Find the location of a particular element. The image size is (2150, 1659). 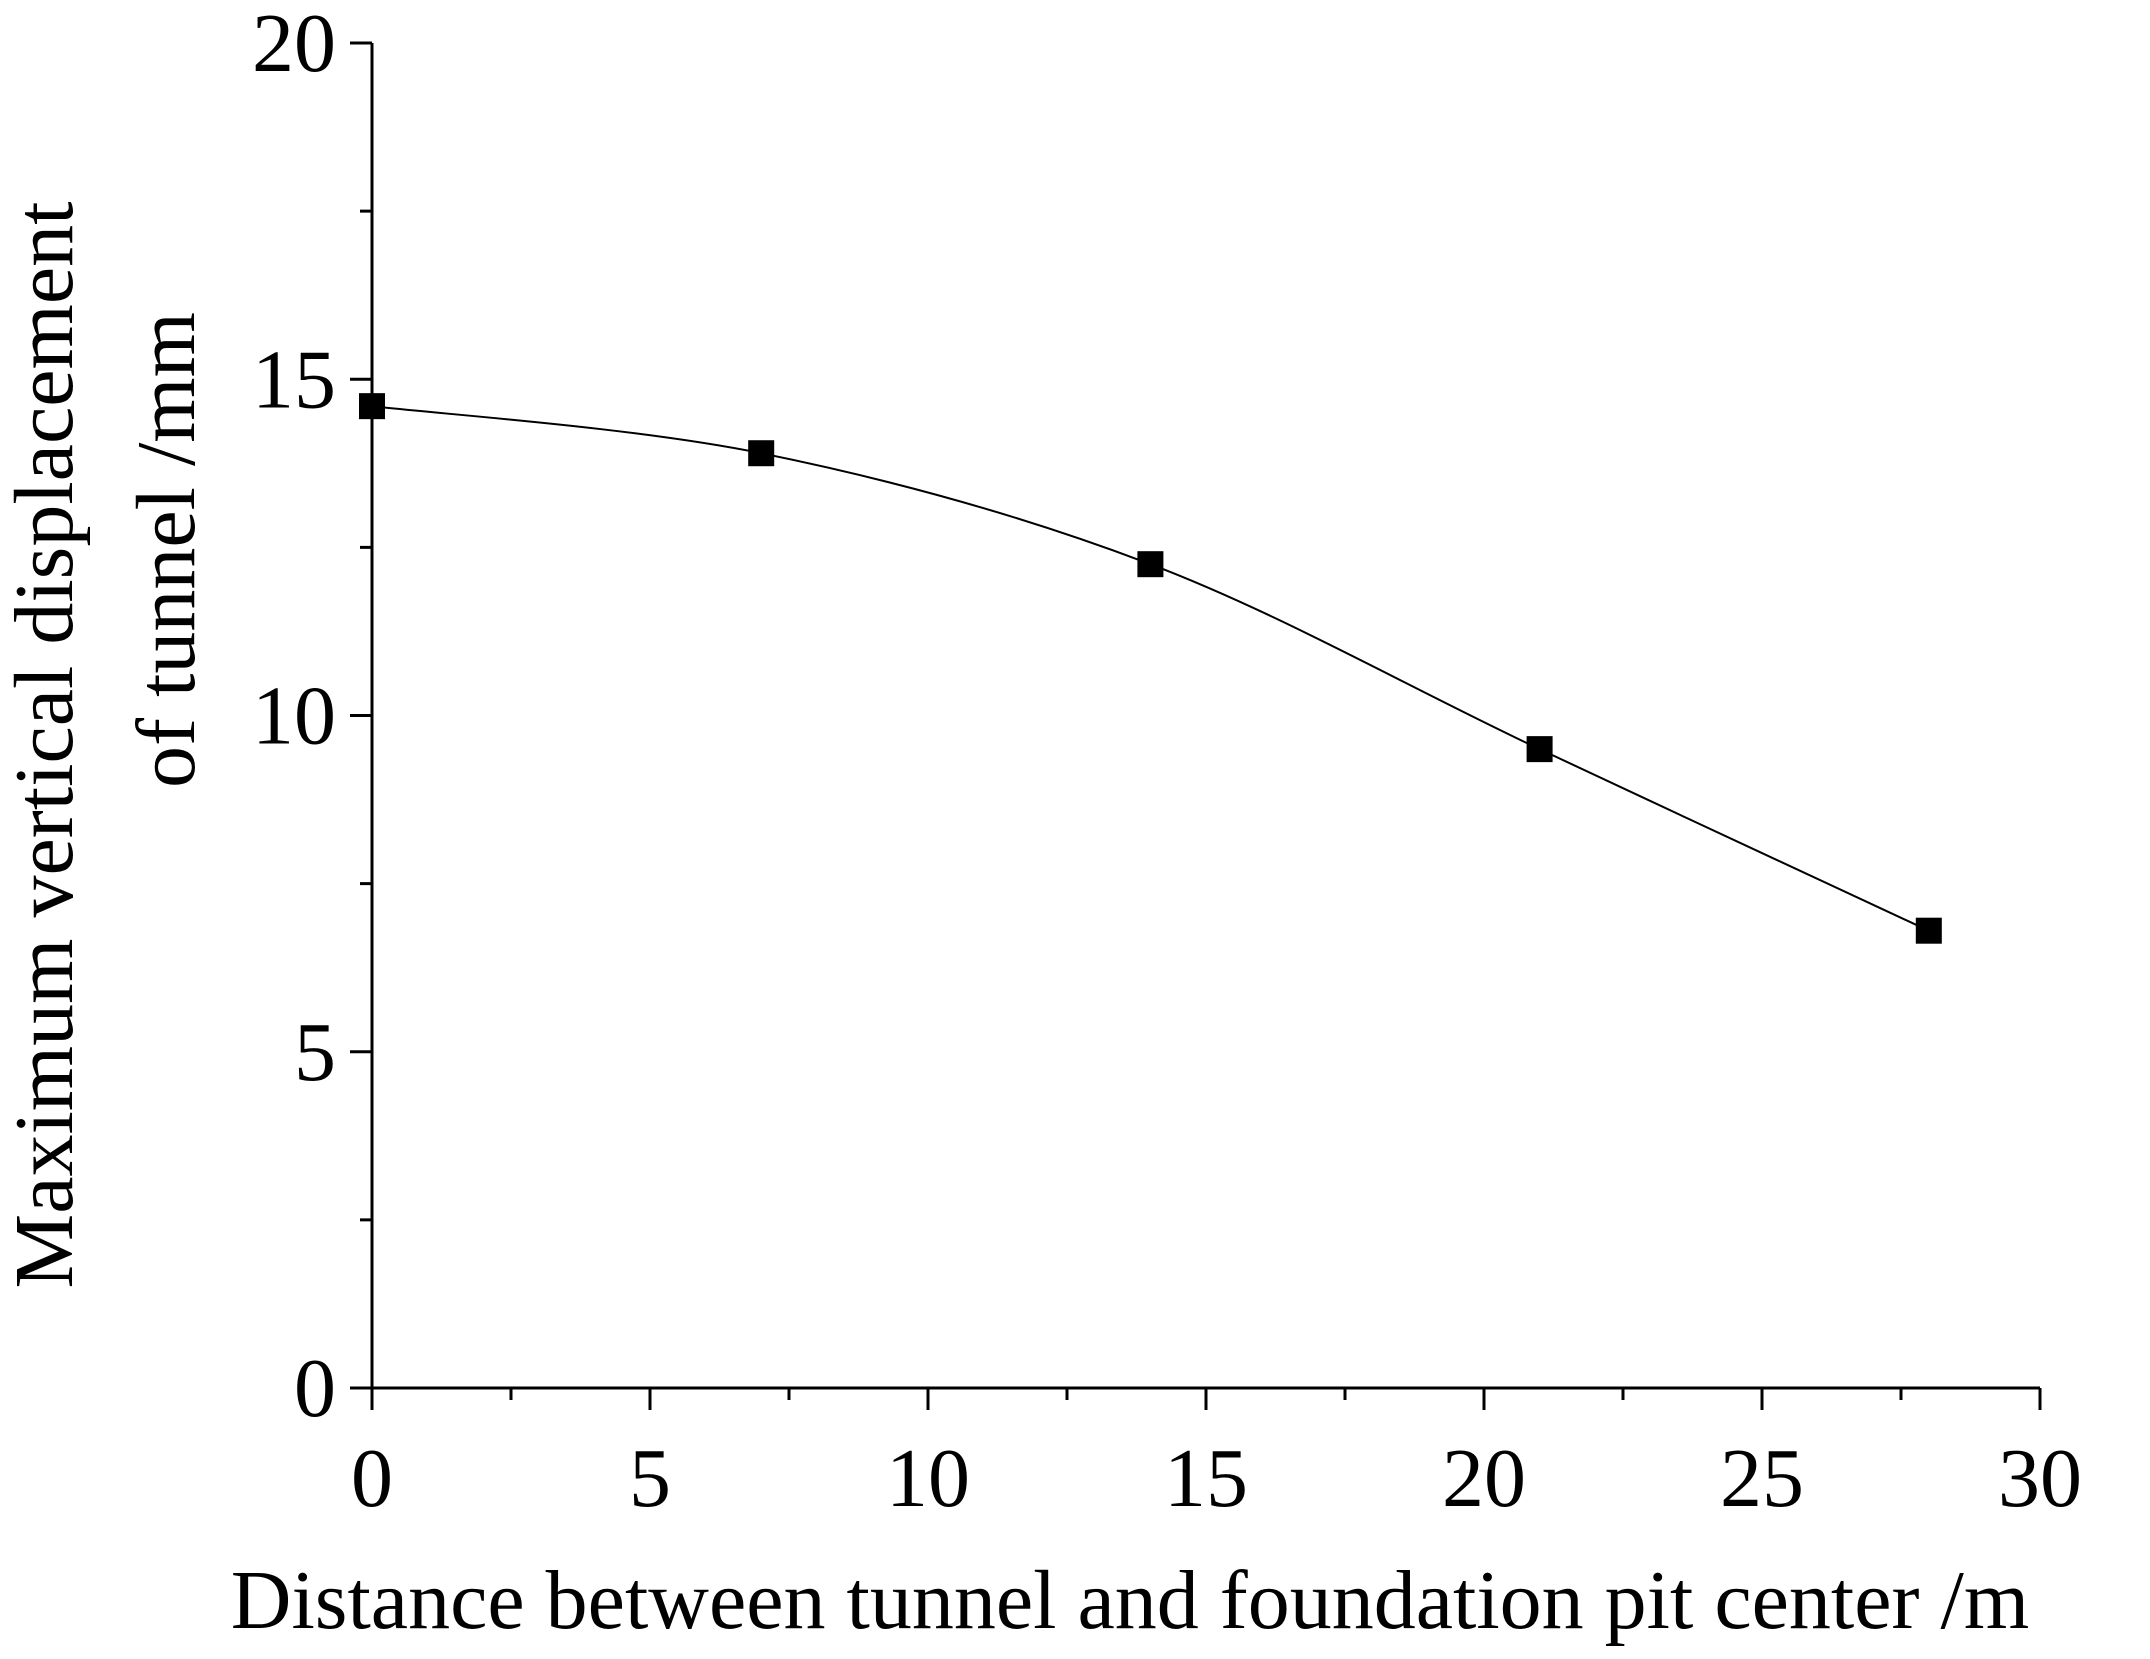

x-tick-label: 15 is located at coordinates (1206, 1478).